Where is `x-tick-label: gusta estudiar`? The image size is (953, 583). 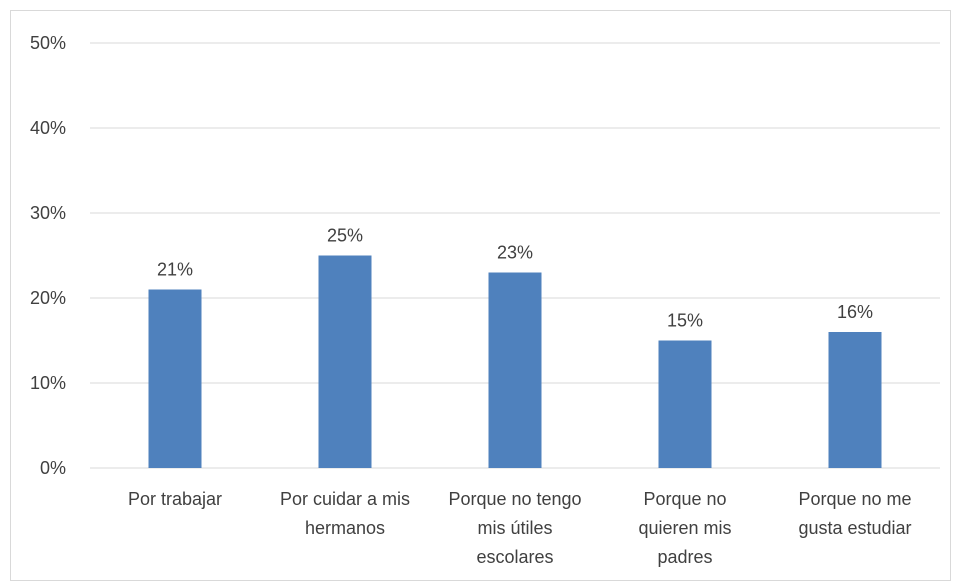
x-tick-label: gusta estudiar is located at coordinates (854, 528).